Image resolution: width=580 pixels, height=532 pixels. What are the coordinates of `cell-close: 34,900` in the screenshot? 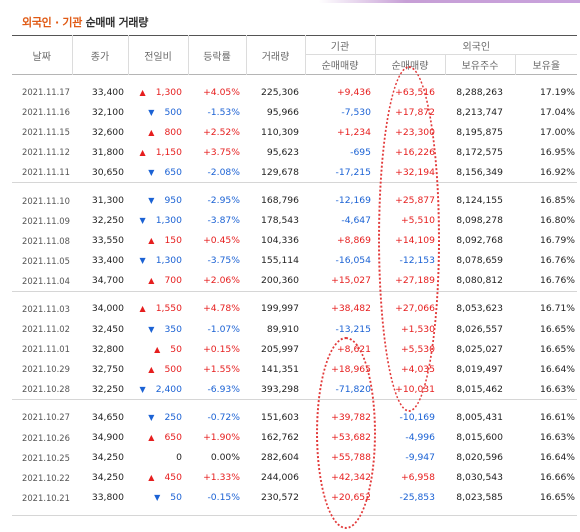 It's located at (107, 438).